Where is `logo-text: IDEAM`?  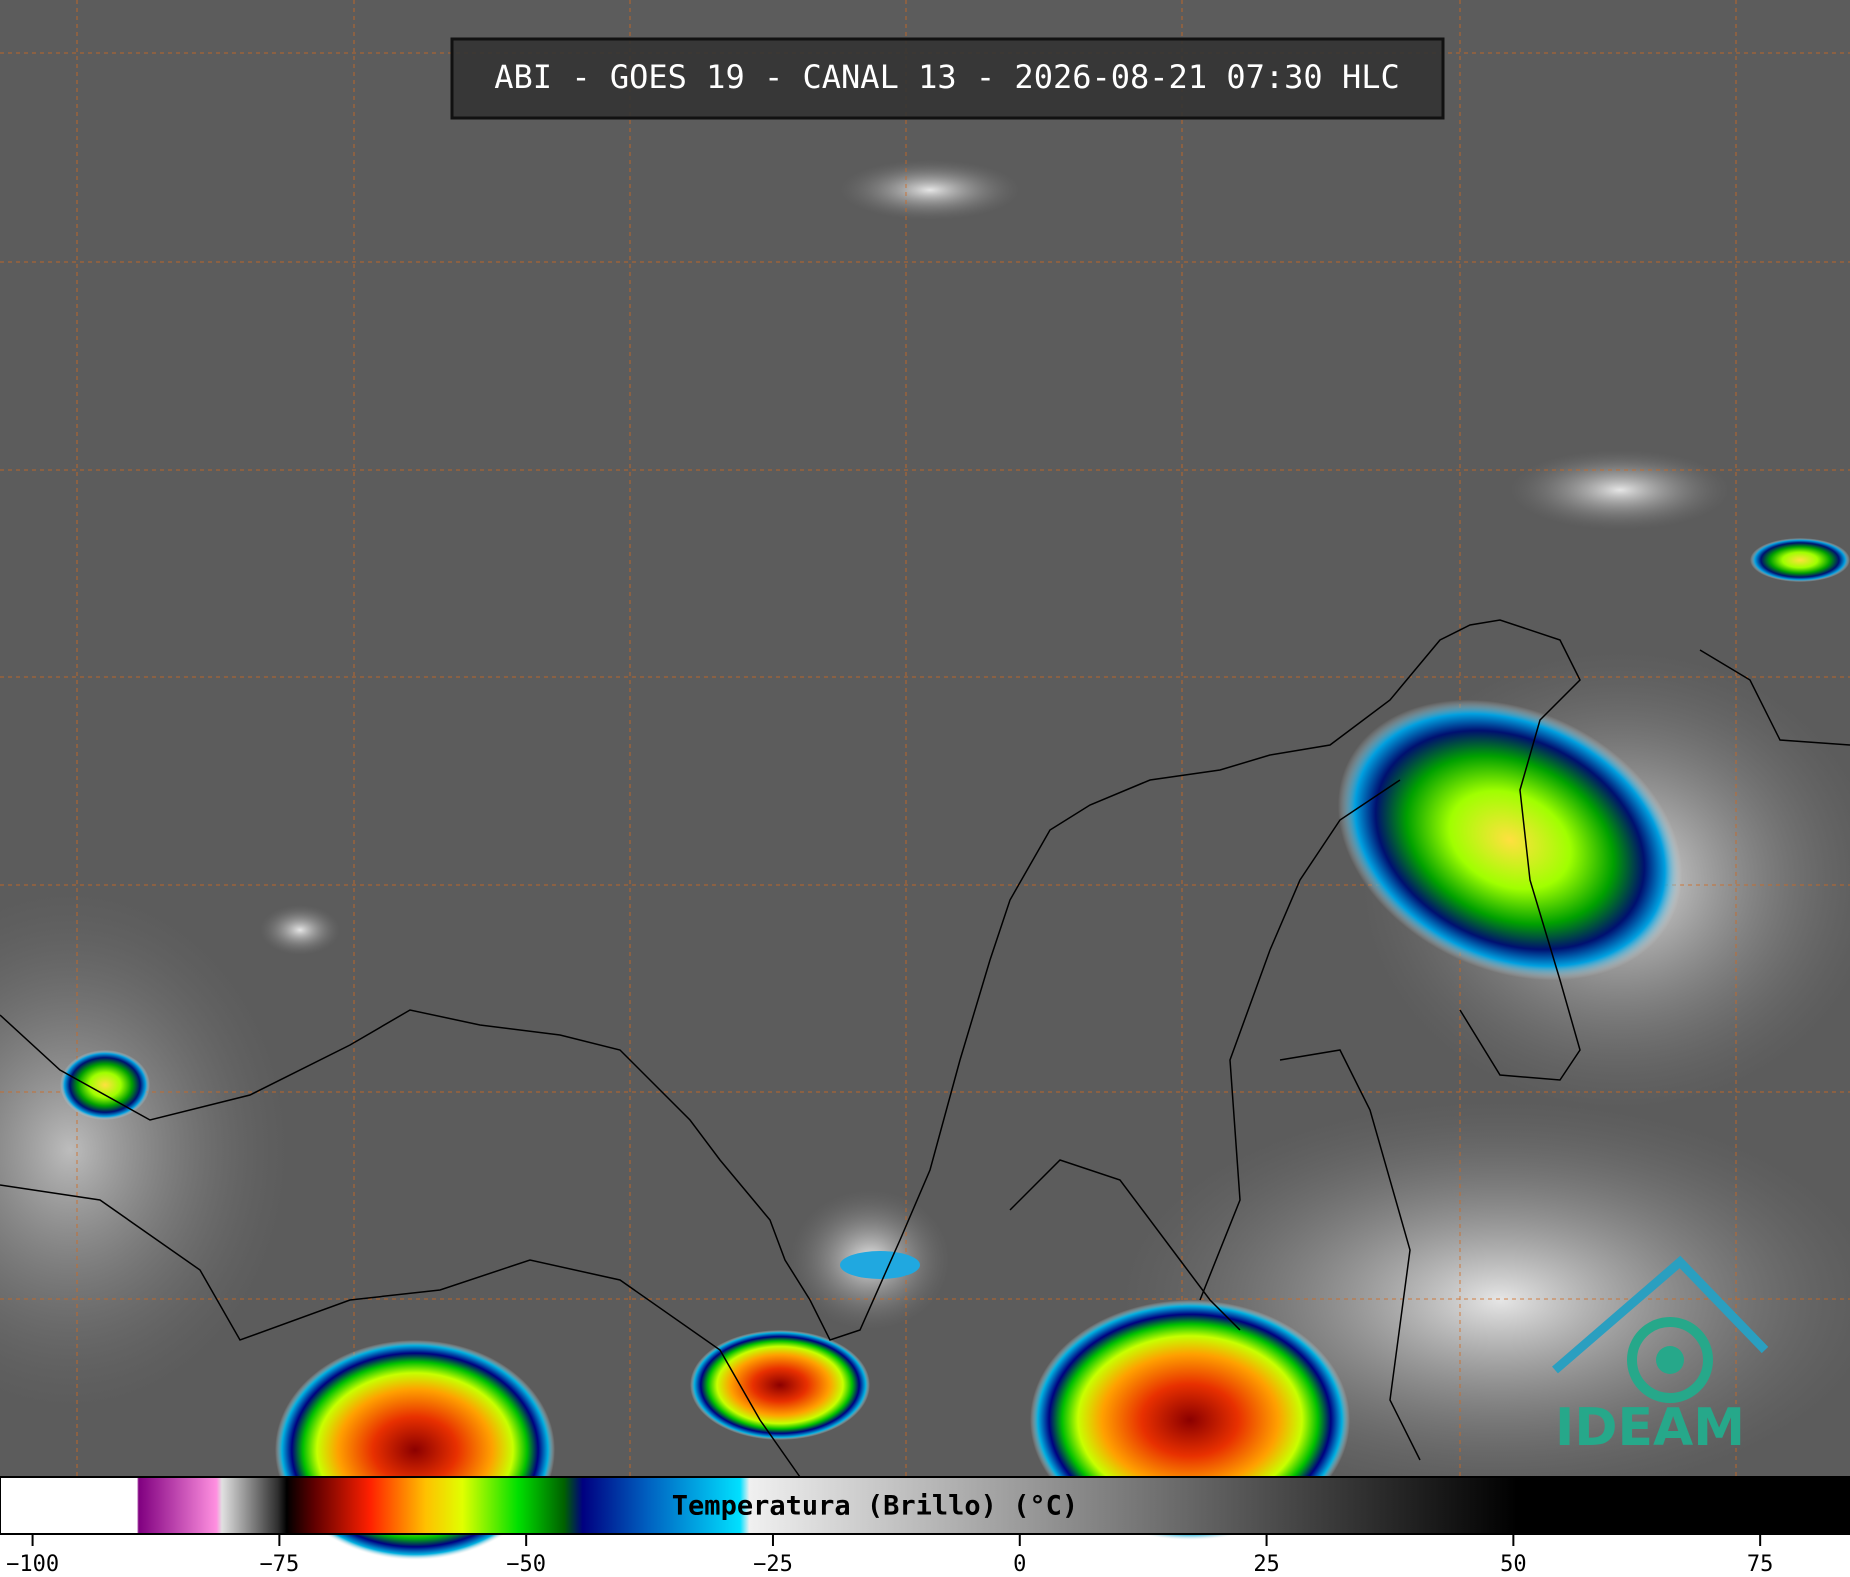
logo-text: IDEAM is located at coordinates (1650, 1428).